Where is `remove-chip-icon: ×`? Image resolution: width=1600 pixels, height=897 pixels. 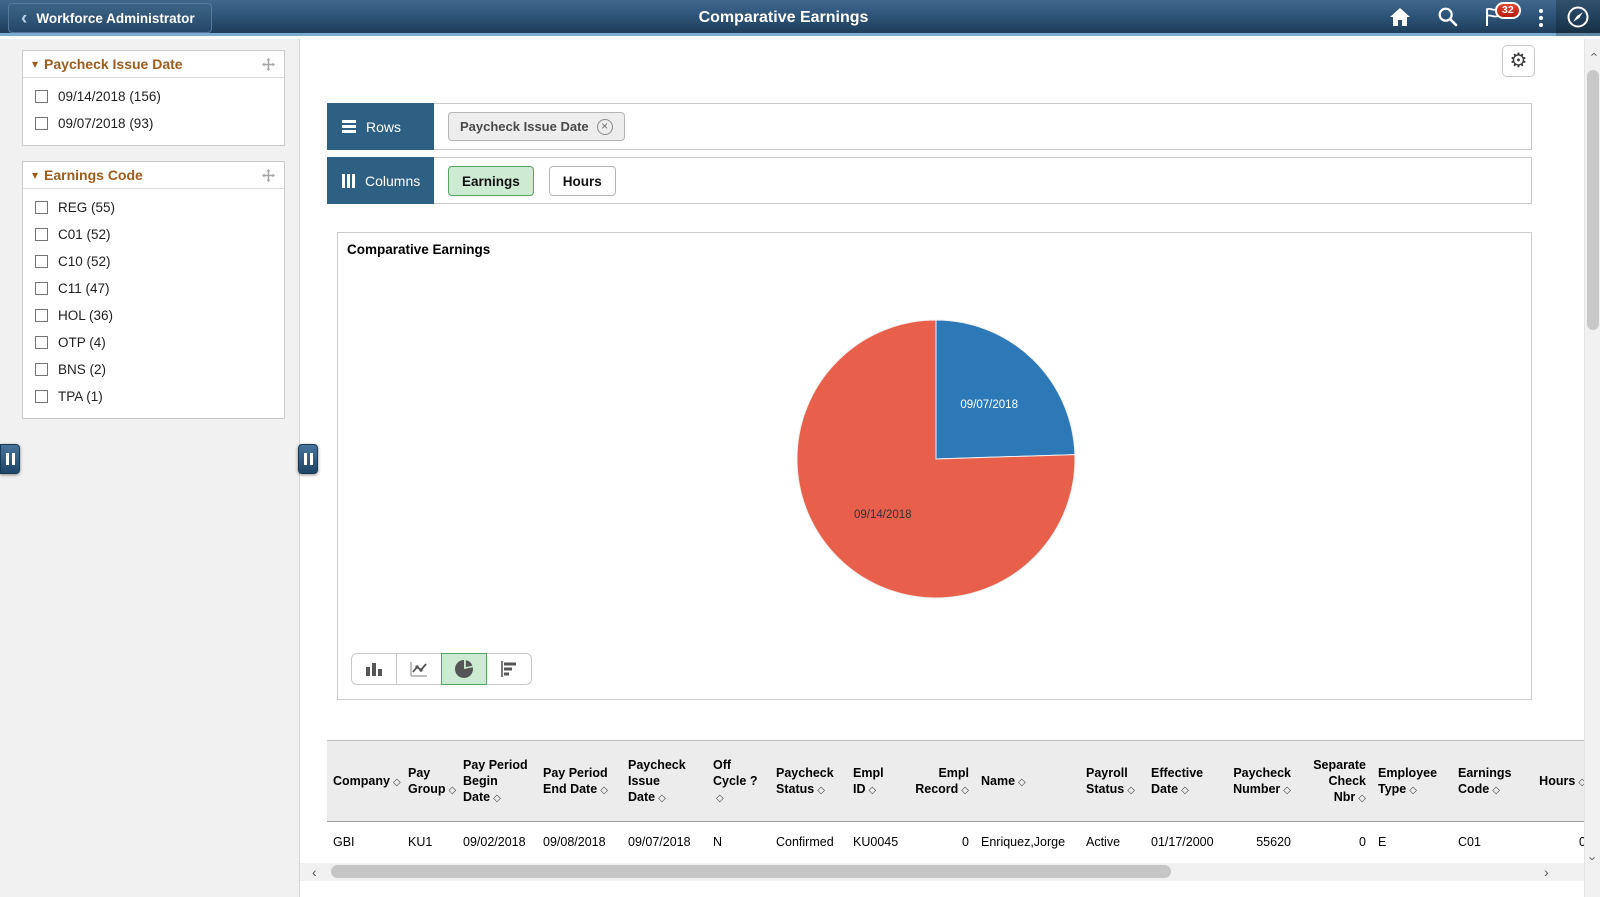 remove-chip-icon: × is located at coordinates (604, 126).